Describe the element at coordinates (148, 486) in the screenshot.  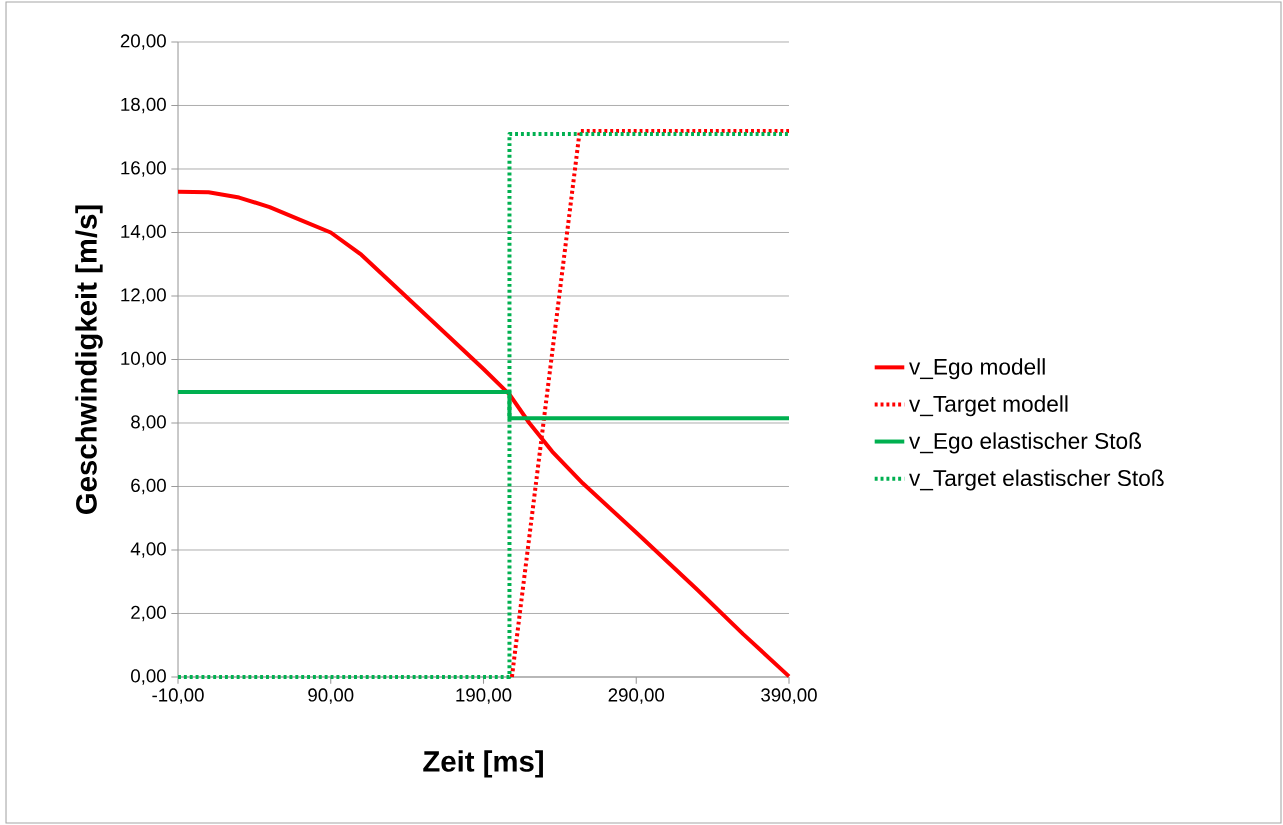
I see `y-tick-label: 6,00` at that location.